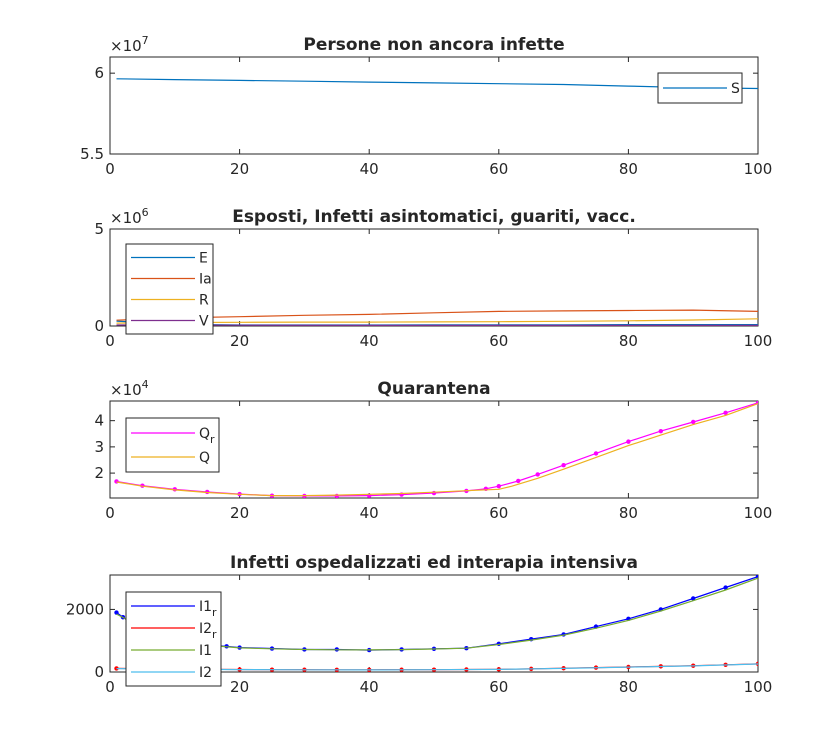 Image resolution: width=839 pixels, height=755 pixels. What do you see at coordinates (85, 609) in the screenshot?
I see `y-tick-label: 2000` at bounding box center [85, 609].